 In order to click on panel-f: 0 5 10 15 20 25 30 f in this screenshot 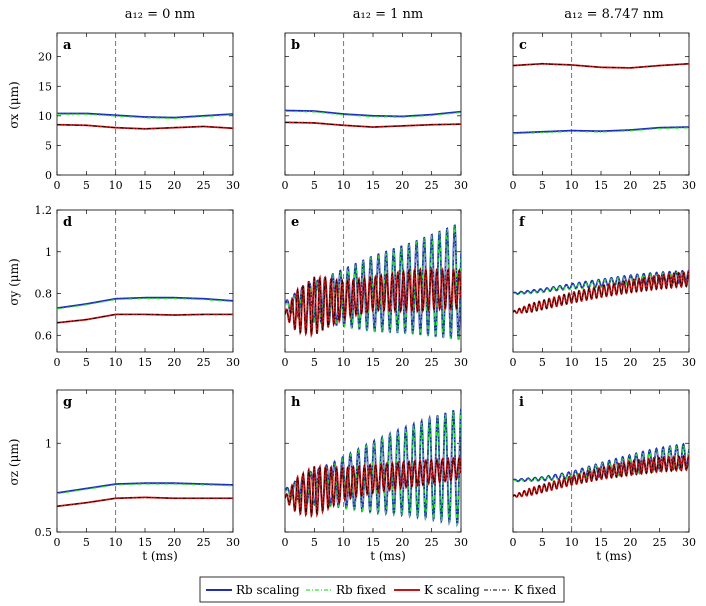, I will do `click(603, 289)`.